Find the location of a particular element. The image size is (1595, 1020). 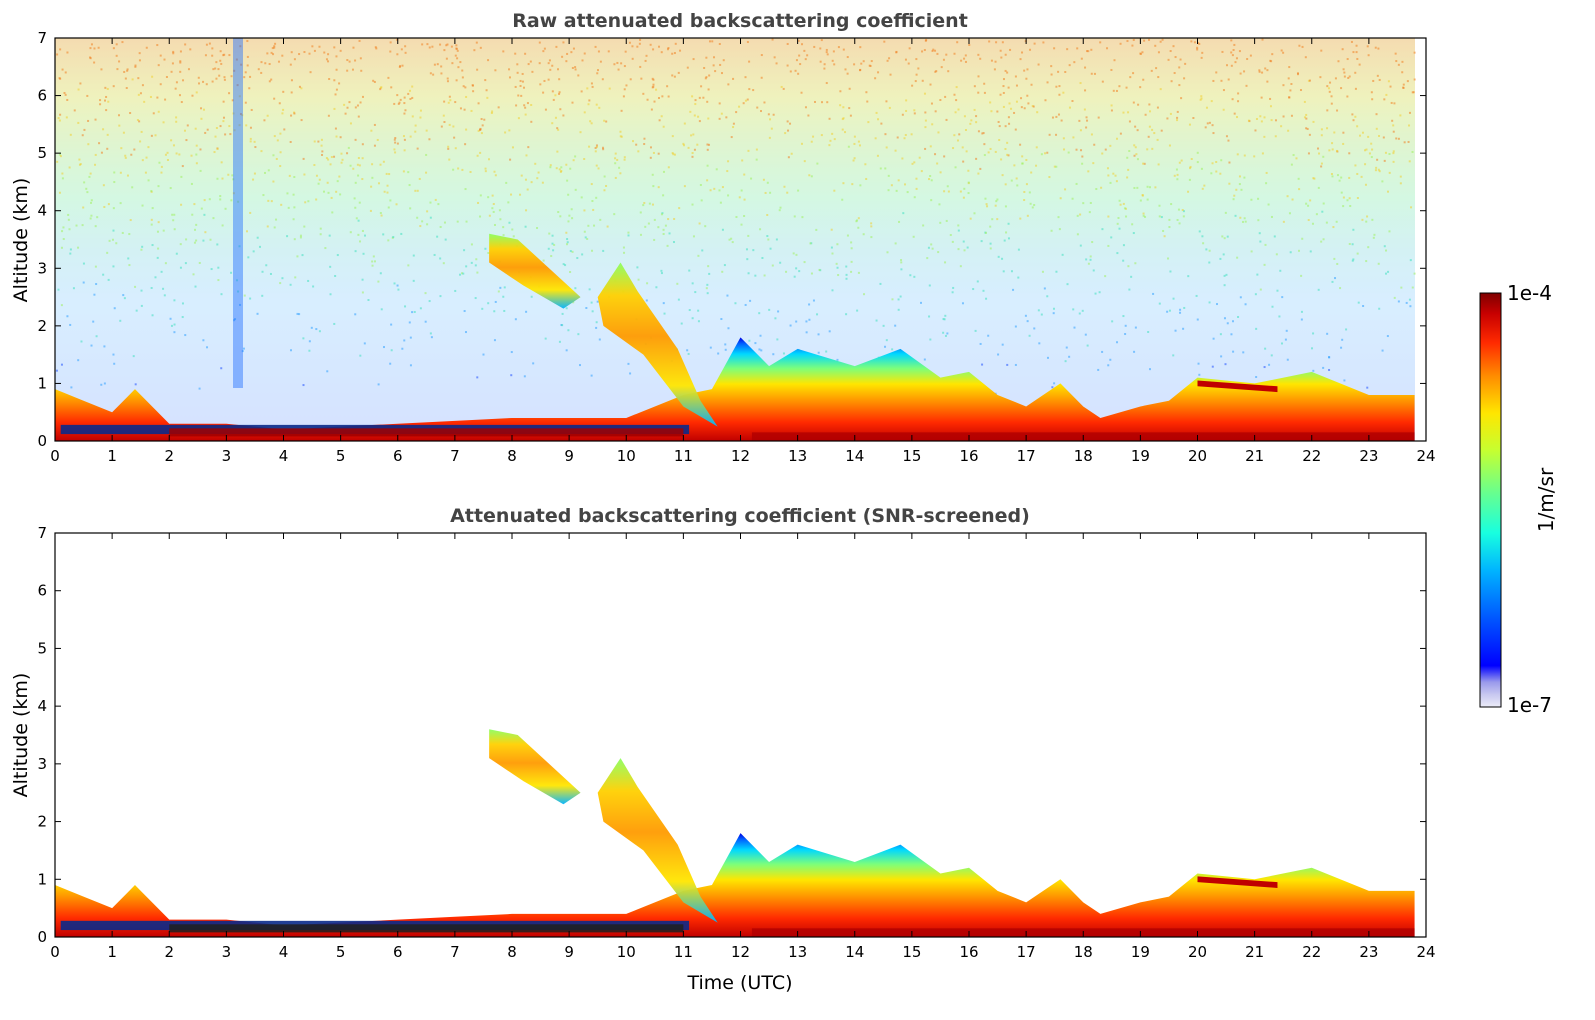

x-tick-label: 6 is located at coordinates (398, 952).